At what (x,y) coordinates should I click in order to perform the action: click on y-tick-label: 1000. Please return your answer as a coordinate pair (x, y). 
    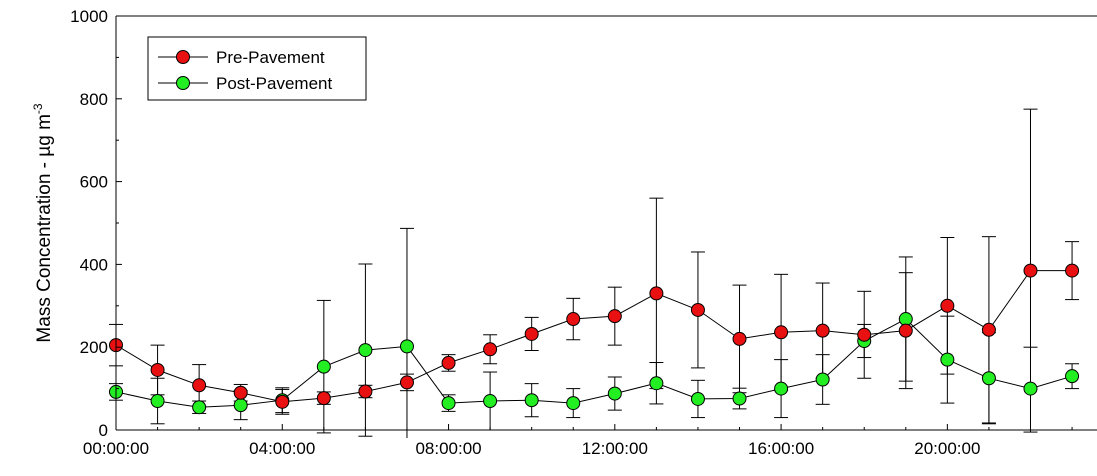
    Looking at the image, I should click on (89, 16).